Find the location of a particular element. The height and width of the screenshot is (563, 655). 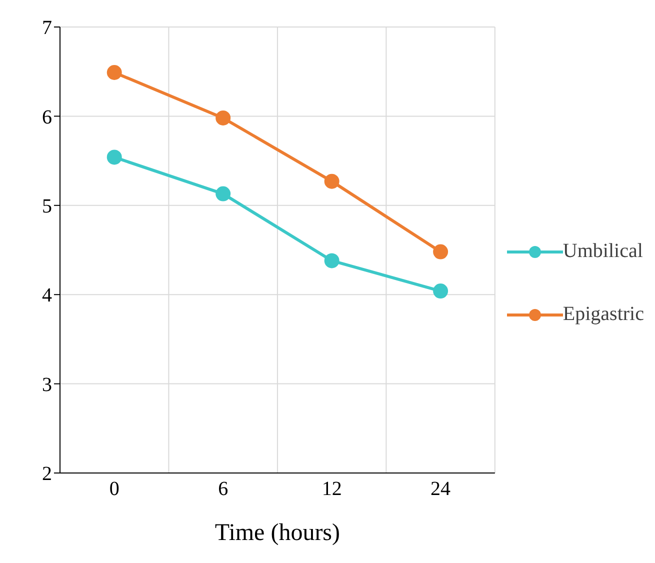

x-axis-title: Time (hours) is located at coordinates (277, 533).